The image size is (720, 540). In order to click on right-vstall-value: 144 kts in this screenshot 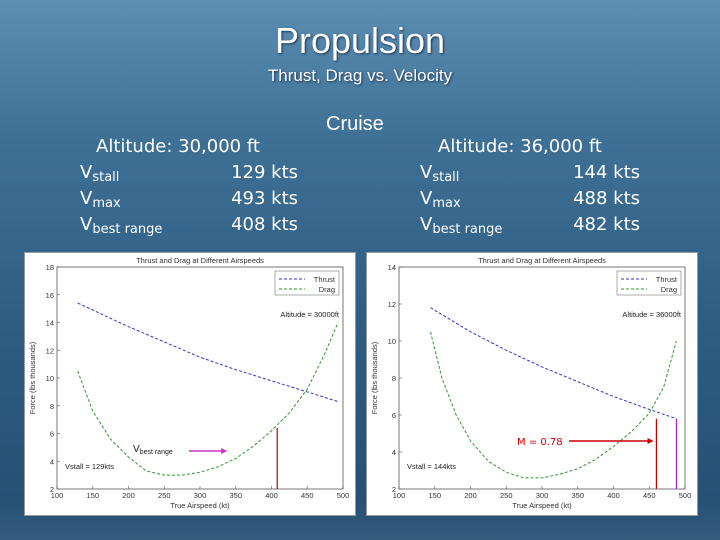, I will do `click(606, 172)`.